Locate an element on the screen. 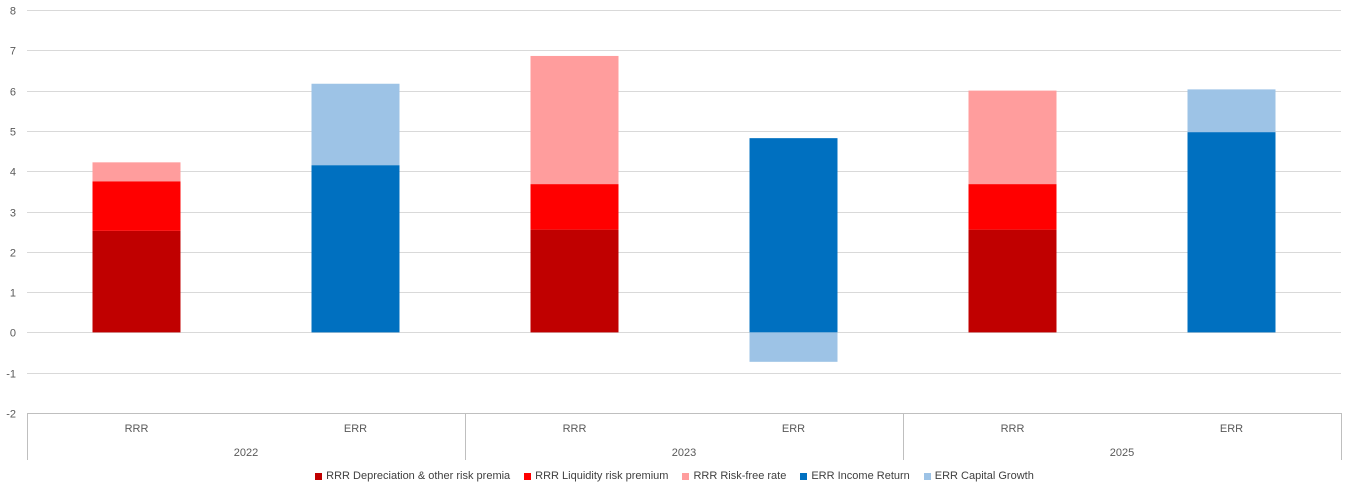 The height and width of the screenshot is (490, 1349). y-tick-label: 5 is located at coordinates (13, 133).